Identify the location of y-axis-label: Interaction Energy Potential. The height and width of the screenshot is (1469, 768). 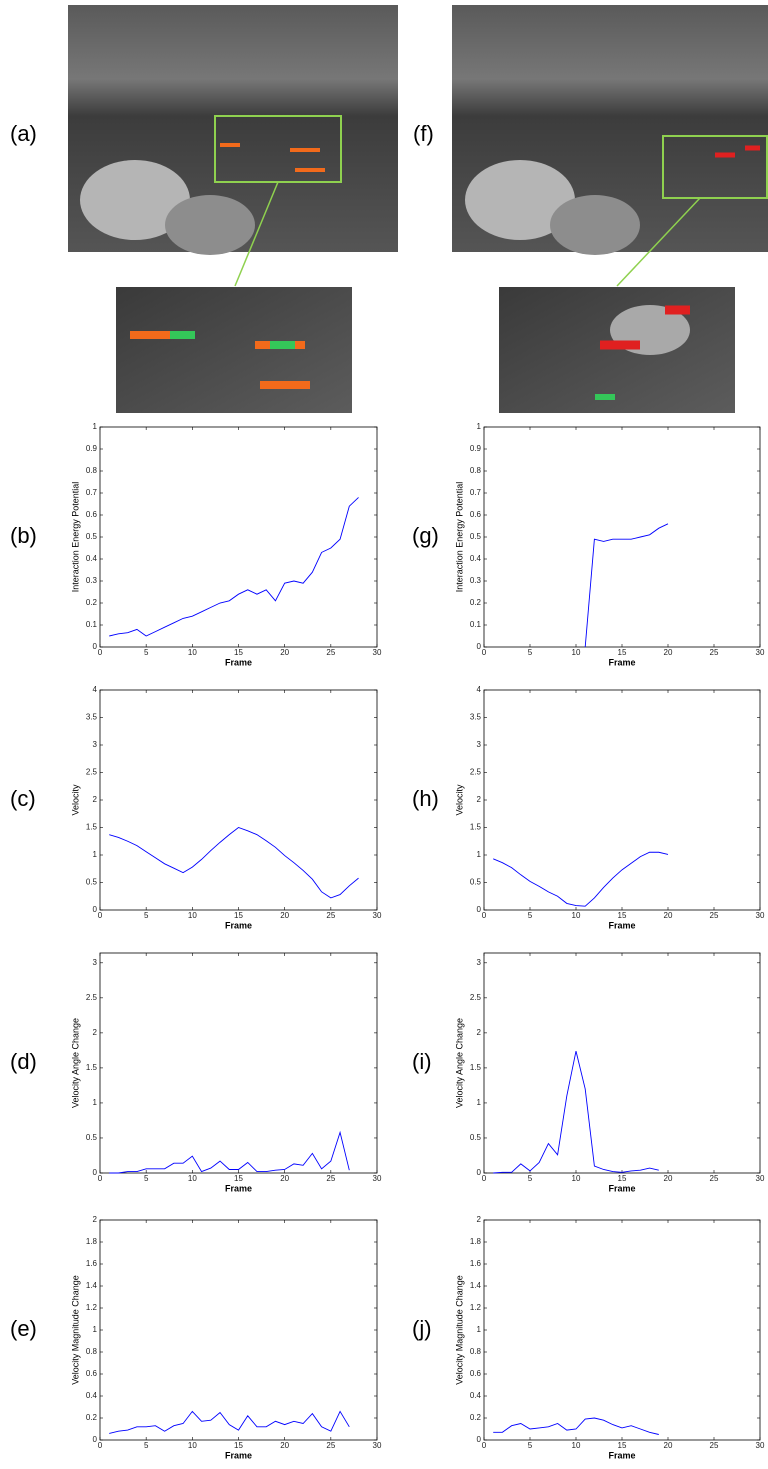
(459, 537).